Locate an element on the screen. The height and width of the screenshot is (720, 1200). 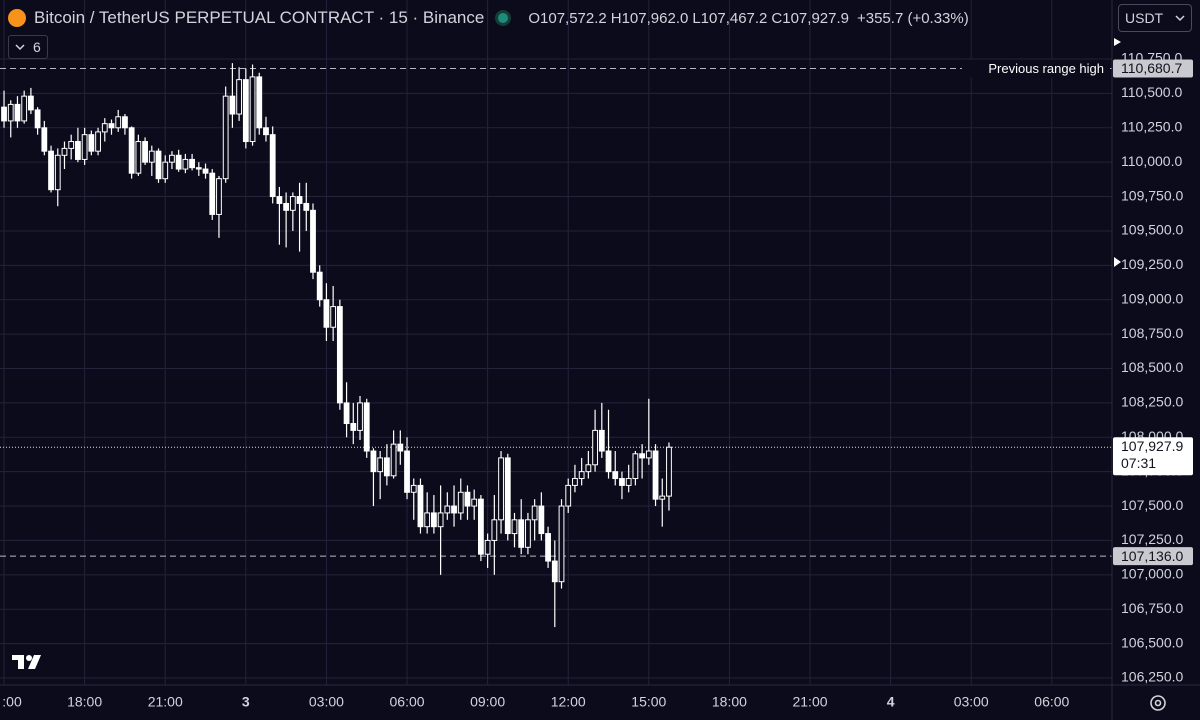
ohlc-value: 107,927.9 is located at coordinates (815, 18).